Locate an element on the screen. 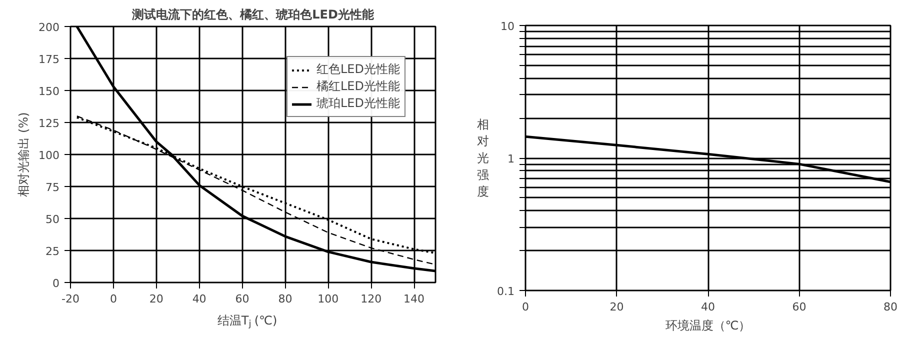 The height and width of the screenshot is (341, 910). y-tick-label: 175 is located at coordinates (49, 59).